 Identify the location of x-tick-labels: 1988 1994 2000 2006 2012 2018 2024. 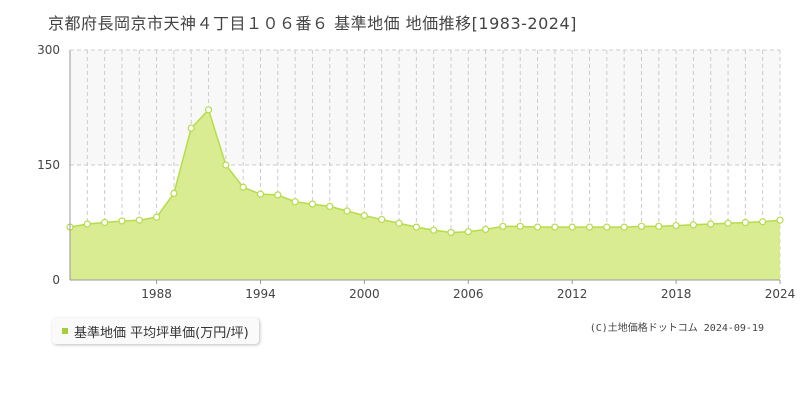
(468, 290).